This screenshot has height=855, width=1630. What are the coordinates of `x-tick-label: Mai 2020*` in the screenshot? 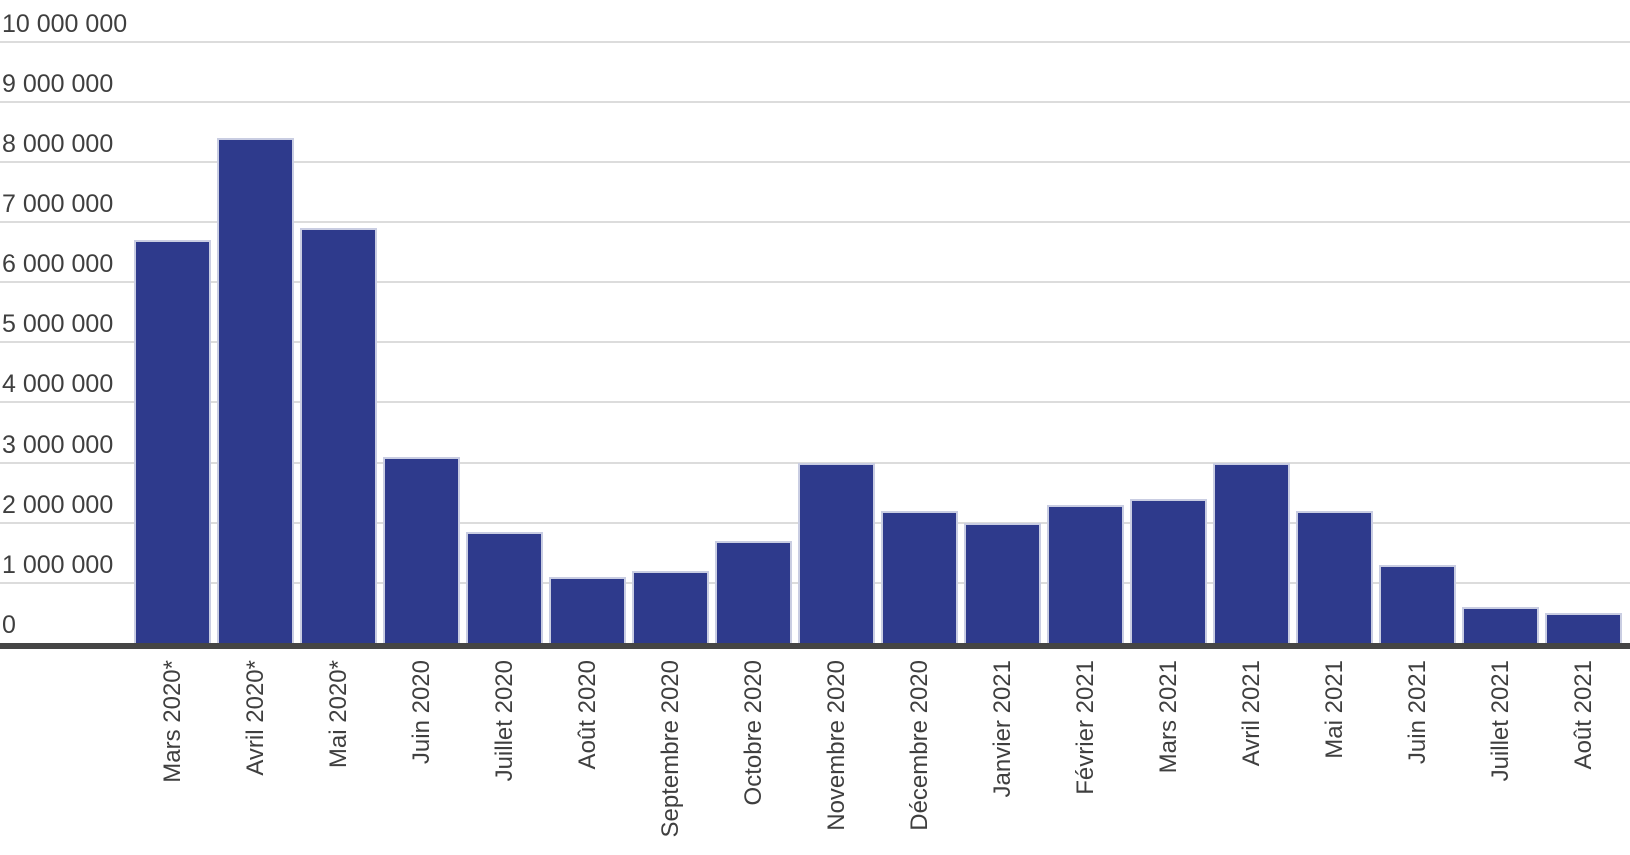 It's located at (338, 714).